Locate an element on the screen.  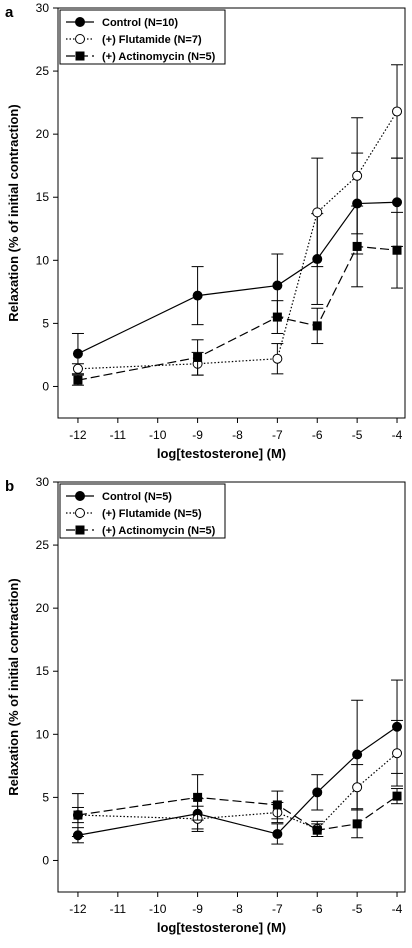
chart-a-y-tick-label: 5 is located at coordinates (45, 323).